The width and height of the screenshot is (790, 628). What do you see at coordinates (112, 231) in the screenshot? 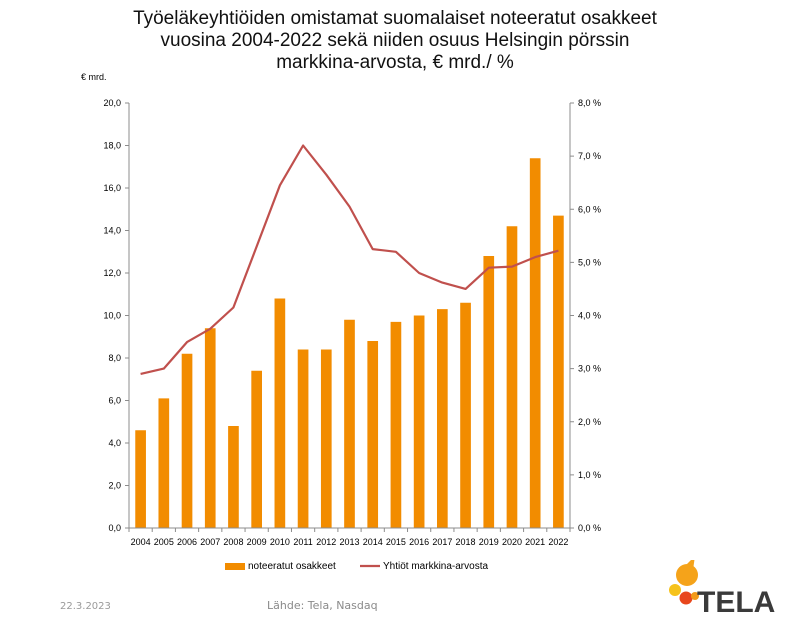
I see `left-axis-tick-label: 14,0` at bounding box center [112, 231].